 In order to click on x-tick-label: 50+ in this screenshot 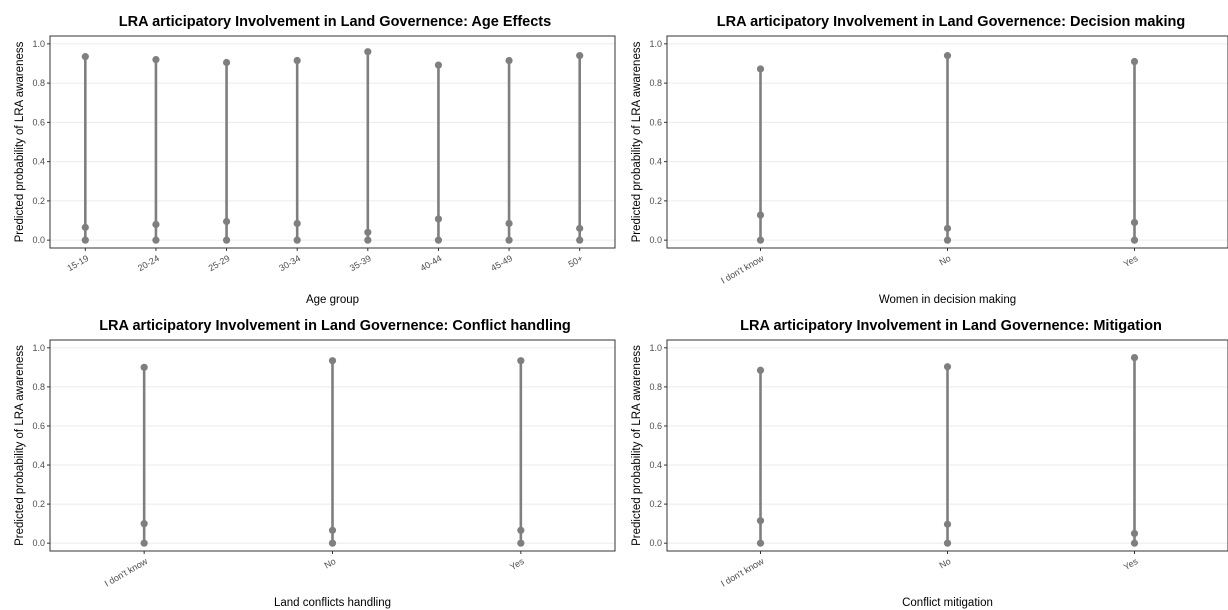, I will do `click(575, 261)`.